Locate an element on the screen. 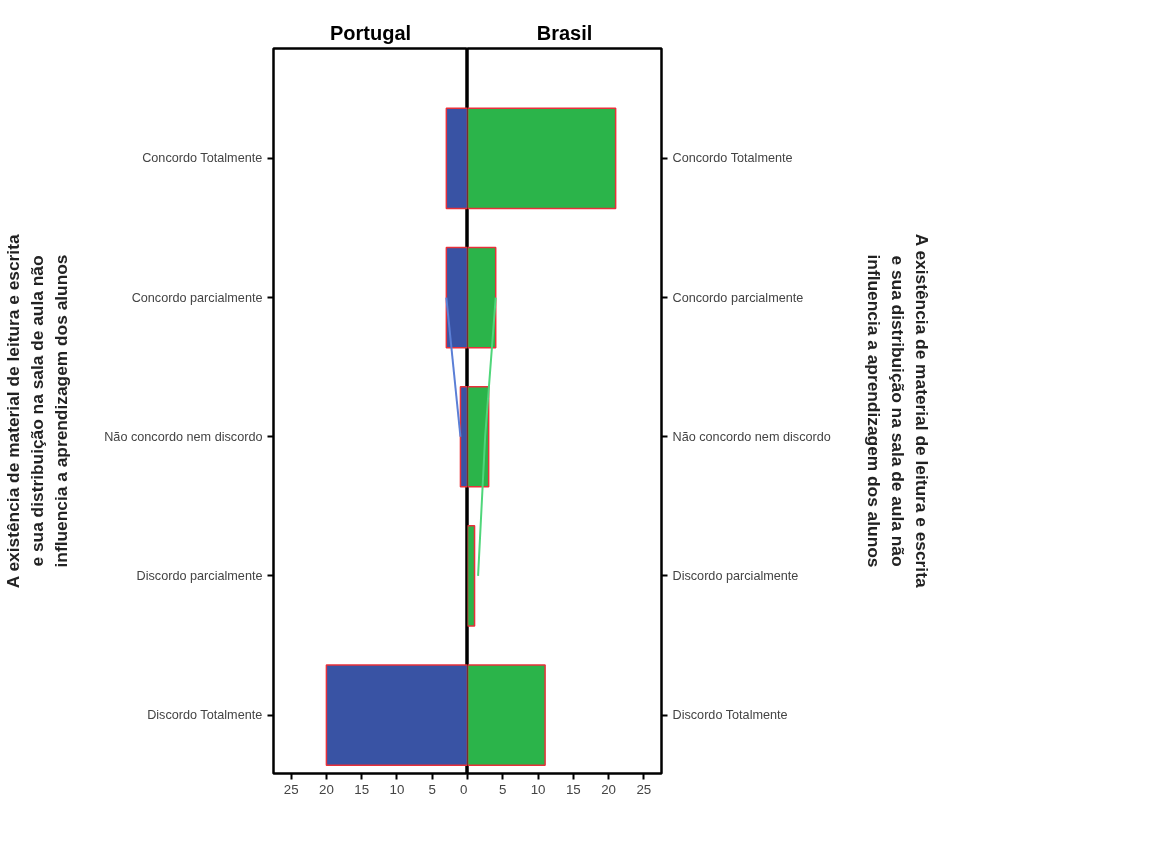 This screenshot has width=1175, height=848. bar is located at coordinates (471, 576).